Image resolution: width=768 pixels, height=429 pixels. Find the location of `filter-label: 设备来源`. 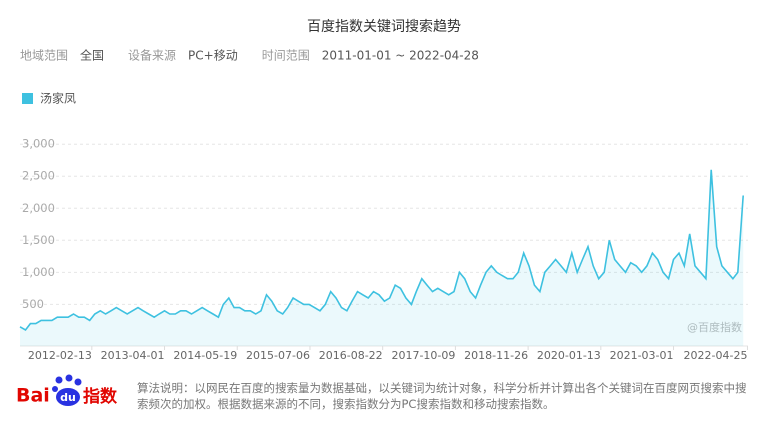

filter-label: 设备来源 is located at coordinates (152, 56).